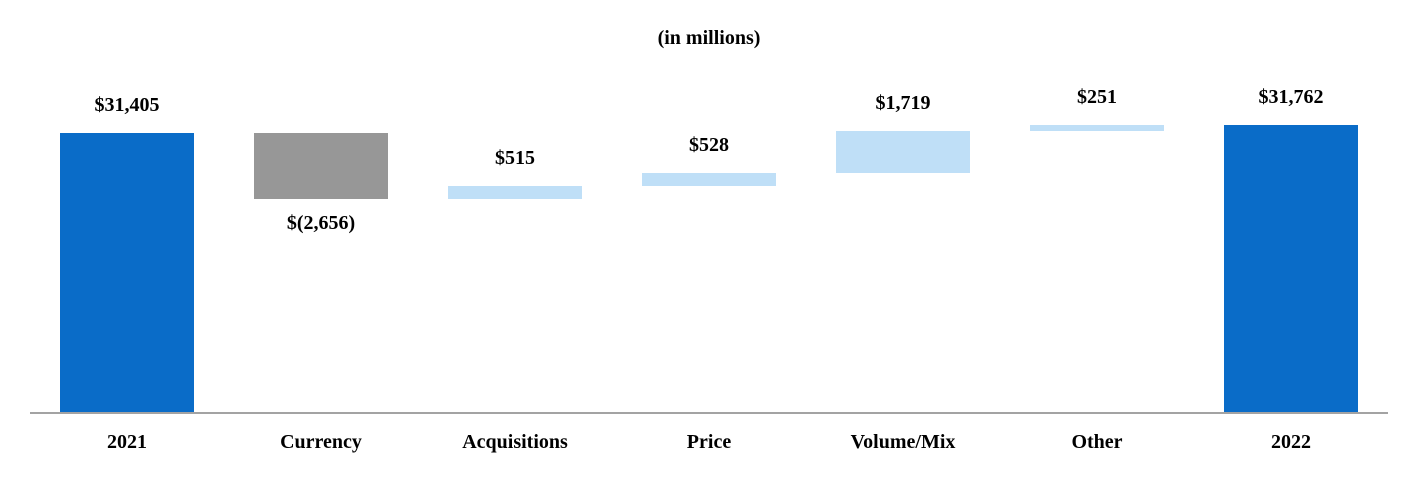  I want to click on bar-value-label-currency: $(2,656), so click(321, 222).